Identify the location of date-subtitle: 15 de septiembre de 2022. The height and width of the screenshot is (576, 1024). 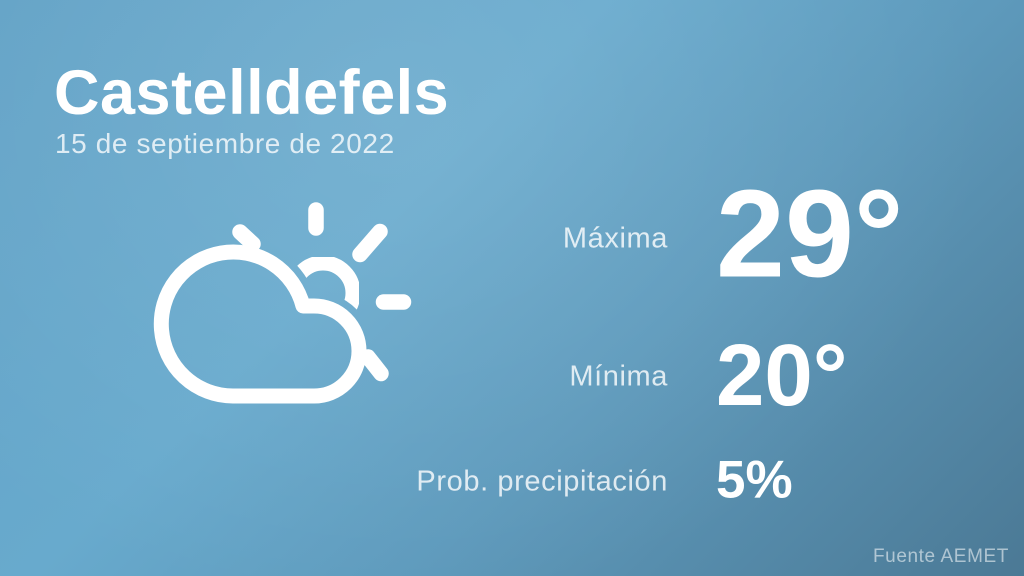
(225, 143).